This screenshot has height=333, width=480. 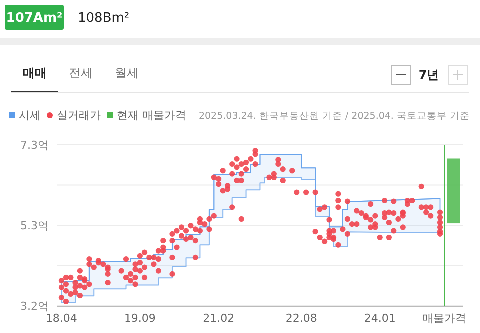 I want to click on x-tick-label: 18.04, so click(x=62, y=318).